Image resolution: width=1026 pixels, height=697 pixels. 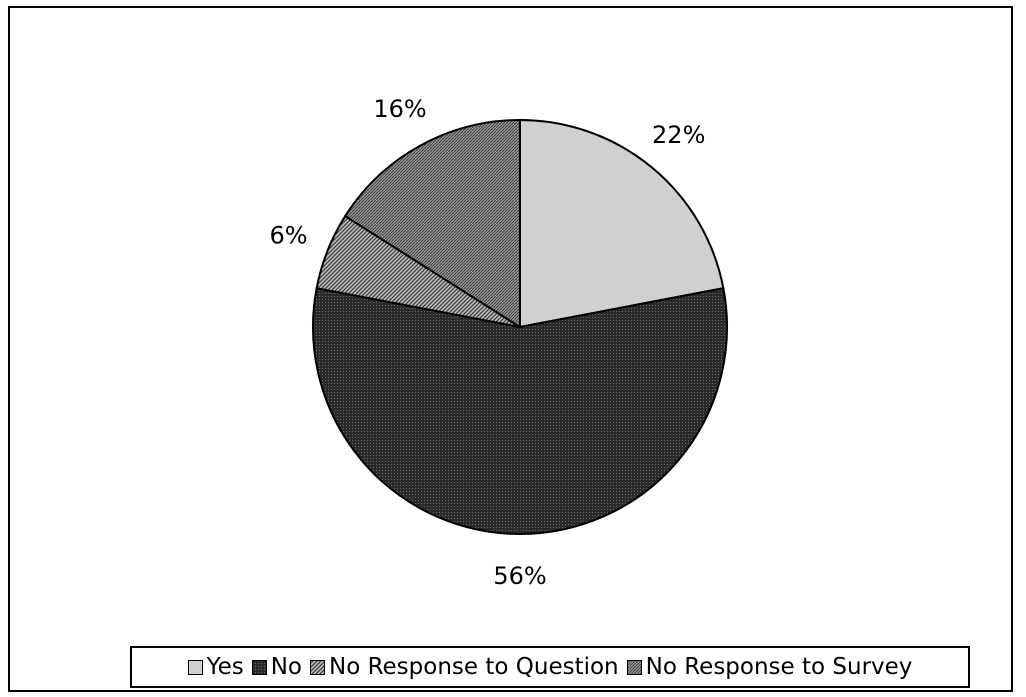 I want to click on pie-slice-no, so click(x=520, y=411).